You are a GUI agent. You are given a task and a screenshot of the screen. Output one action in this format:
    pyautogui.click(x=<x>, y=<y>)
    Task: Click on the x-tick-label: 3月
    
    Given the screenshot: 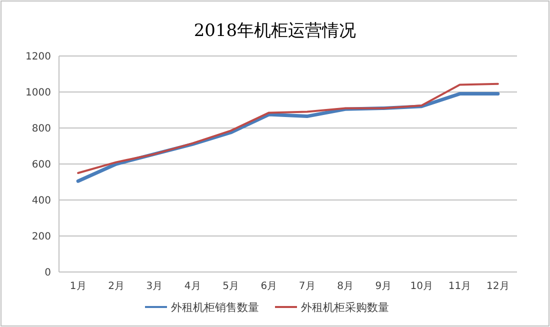 What is the action you would take?
    pyautogui.click(x=154, y=286)
    